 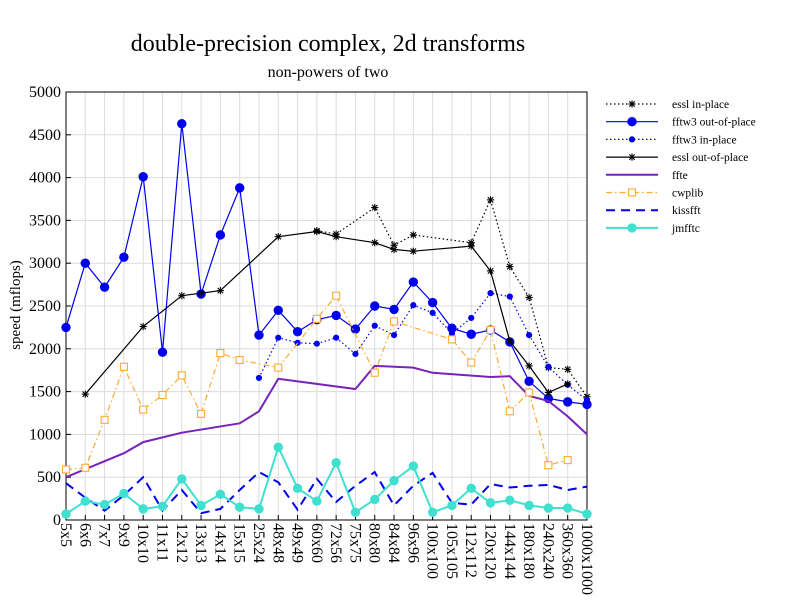 I want to click on y-tick-label: 2500, so click(x=45, y=306).